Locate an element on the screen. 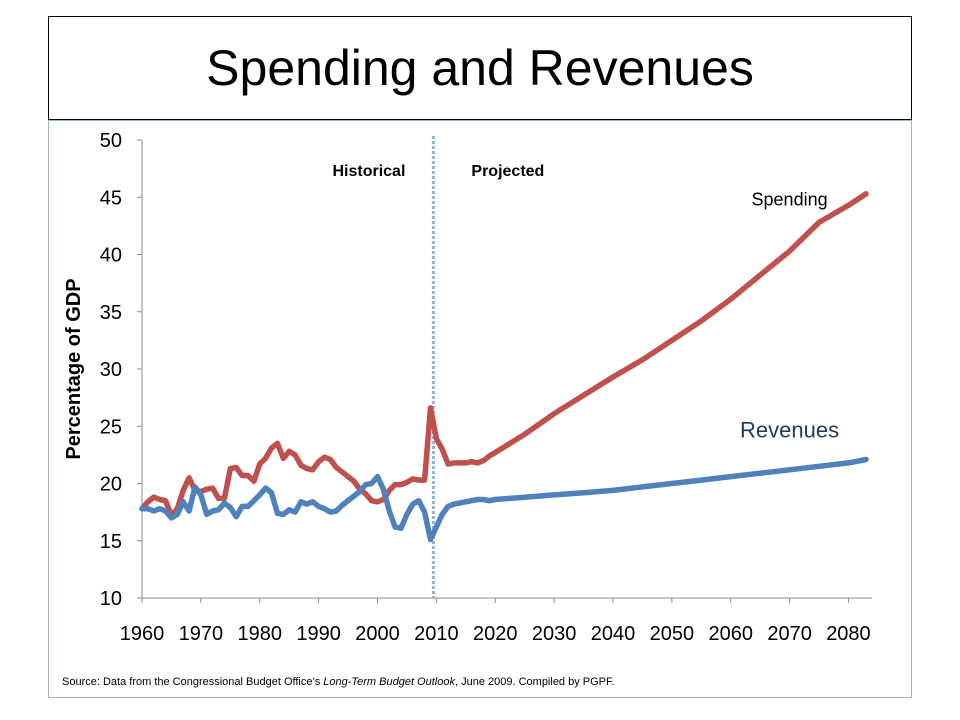  y-axis-title: Percentage of GDP is located at coordinates (74, 368).